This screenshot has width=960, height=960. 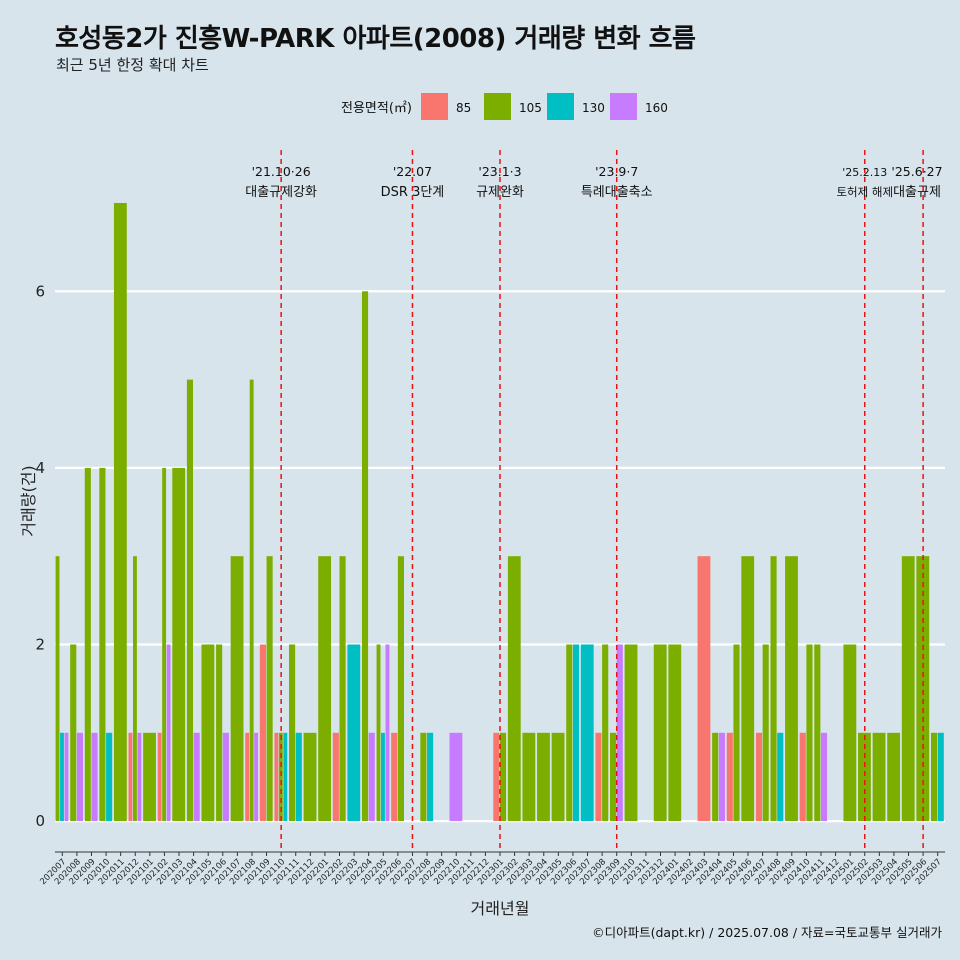 I want to click on event-date-label: '25.2.13, so click(x=864, y=172).